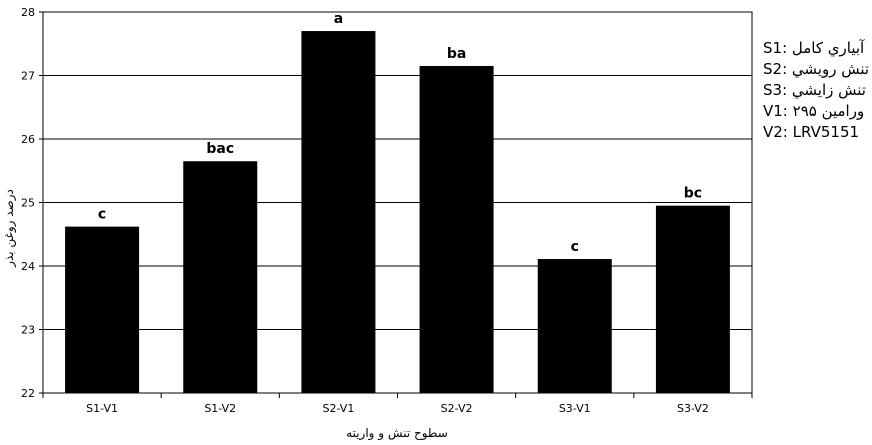 The width and height of the screenshot is (872, 445). Describe the element at coordinates (828, 111) in the screenshot. I see `legend-desc: ورامين ۲۹۵` at that location.